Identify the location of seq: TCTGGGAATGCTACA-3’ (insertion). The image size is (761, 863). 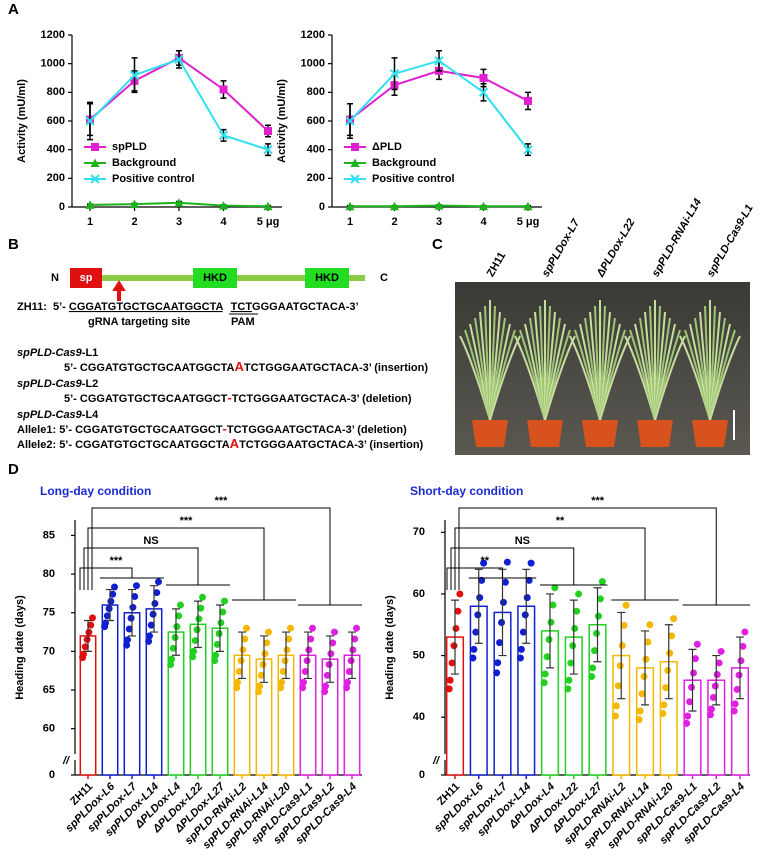
(336, 368).